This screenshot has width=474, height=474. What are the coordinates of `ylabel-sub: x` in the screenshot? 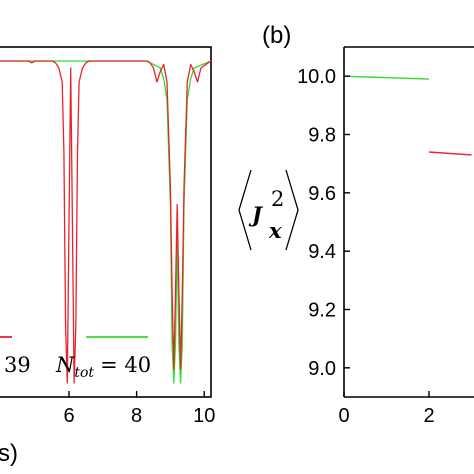 It's located at (275, 230).